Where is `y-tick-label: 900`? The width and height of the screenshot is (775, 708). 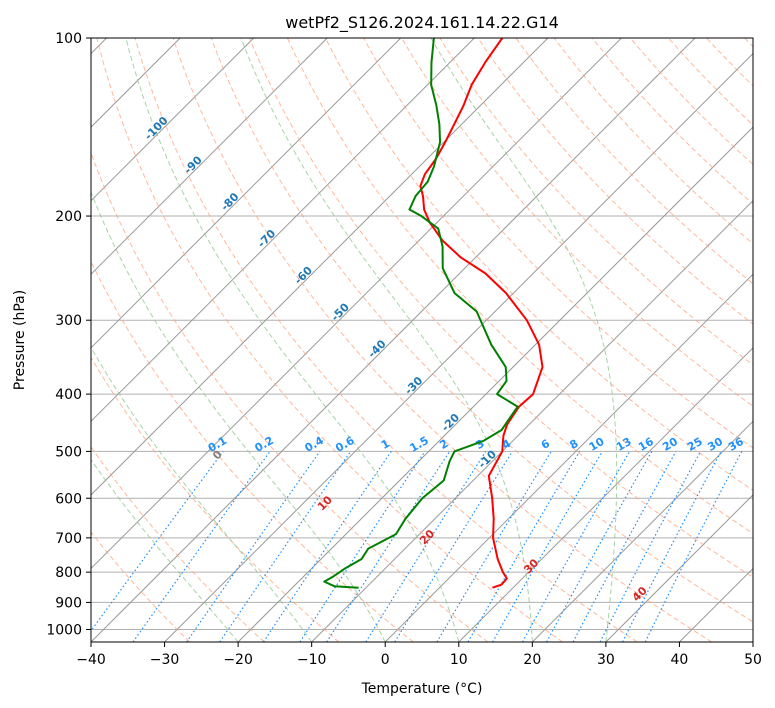
y-tick-label: 900 is located at coordinates (68, 603).